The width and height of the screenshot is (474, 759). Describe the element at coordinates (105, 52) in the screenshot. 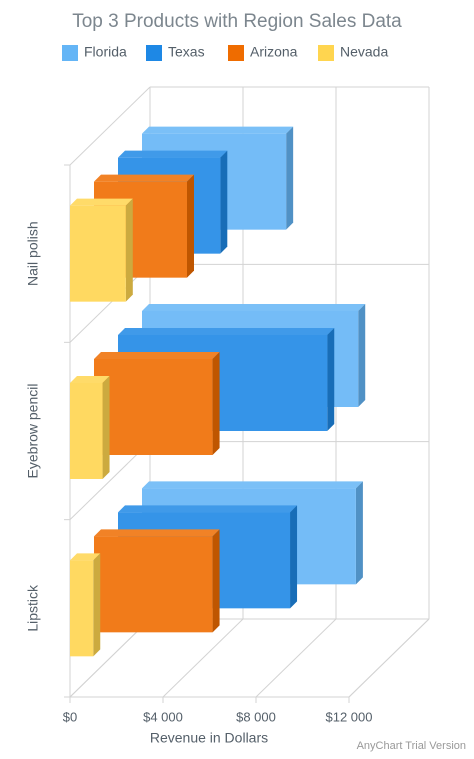

I see `legend-label: Florida` at that location.